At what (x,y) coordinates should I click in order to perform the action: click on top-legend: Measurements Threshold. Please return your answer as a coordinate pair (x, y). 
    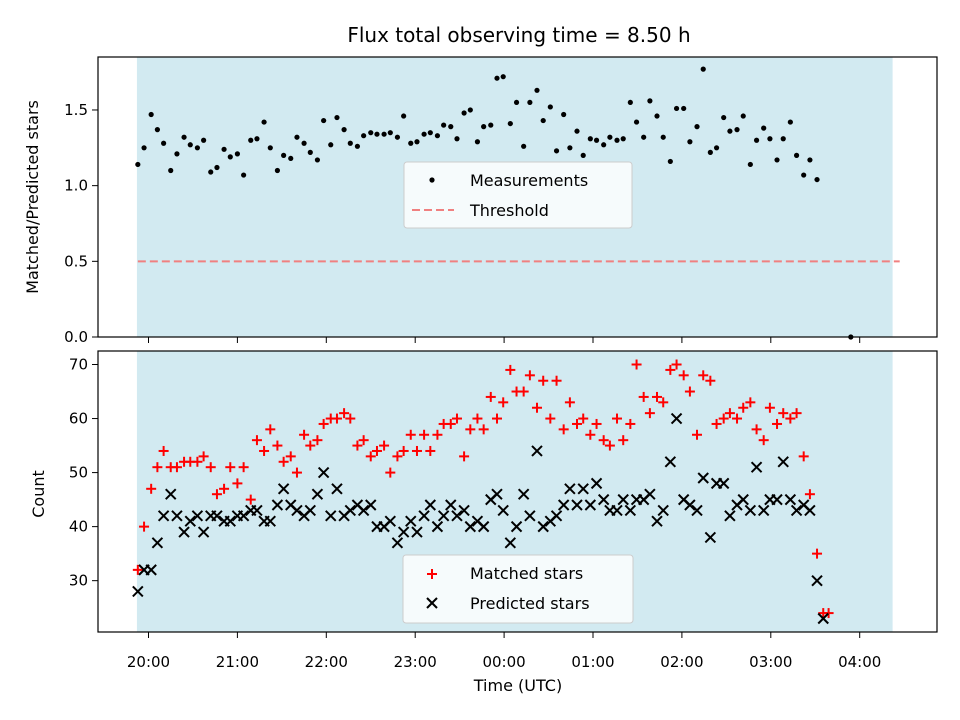
    Looking at the image, I should click on (518, 195).